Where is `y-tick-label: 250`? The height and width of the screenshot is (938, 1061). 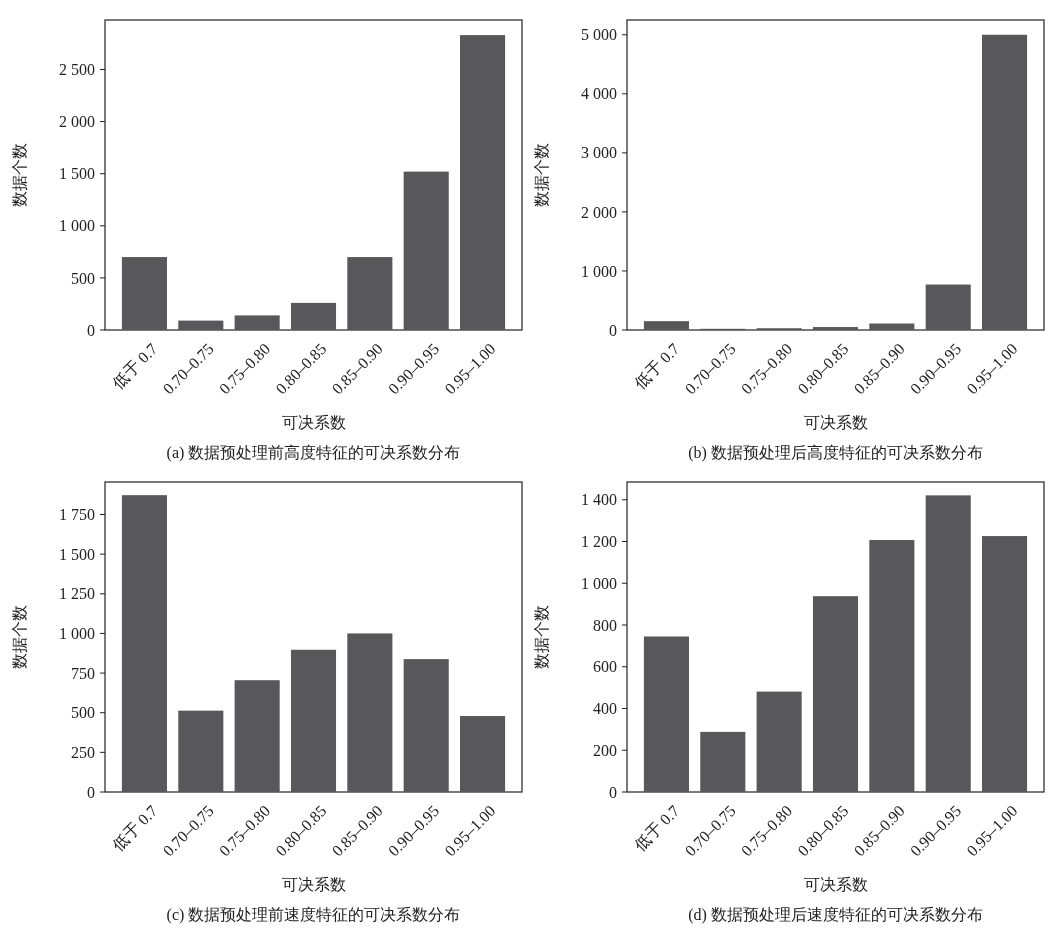
y-tick-label: 250 is located at coordinates (83, 752).